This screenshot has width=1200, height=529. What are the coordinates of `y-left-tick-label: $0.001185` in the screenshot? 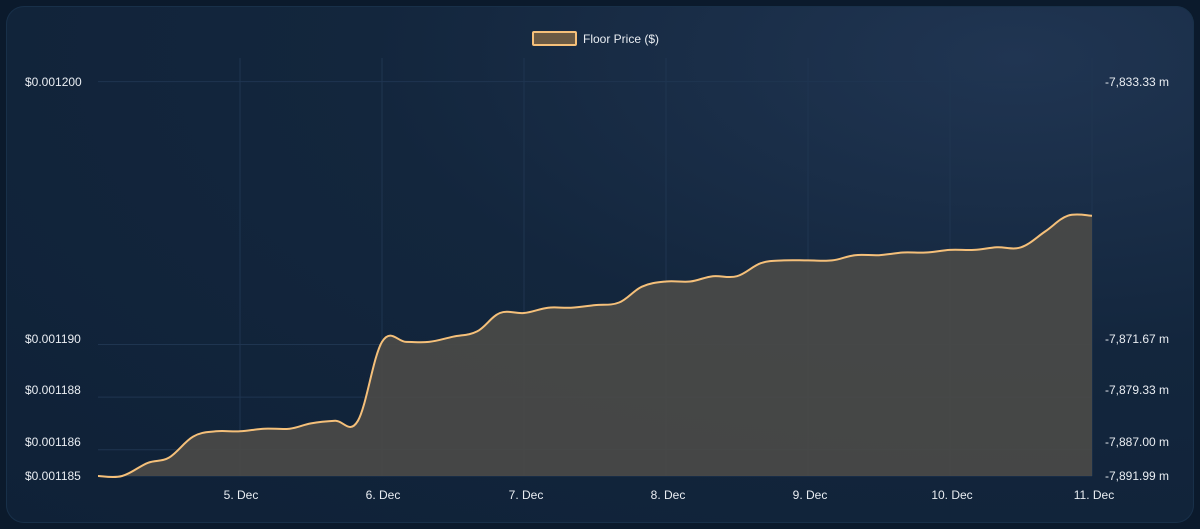 It's located at (53, 476).